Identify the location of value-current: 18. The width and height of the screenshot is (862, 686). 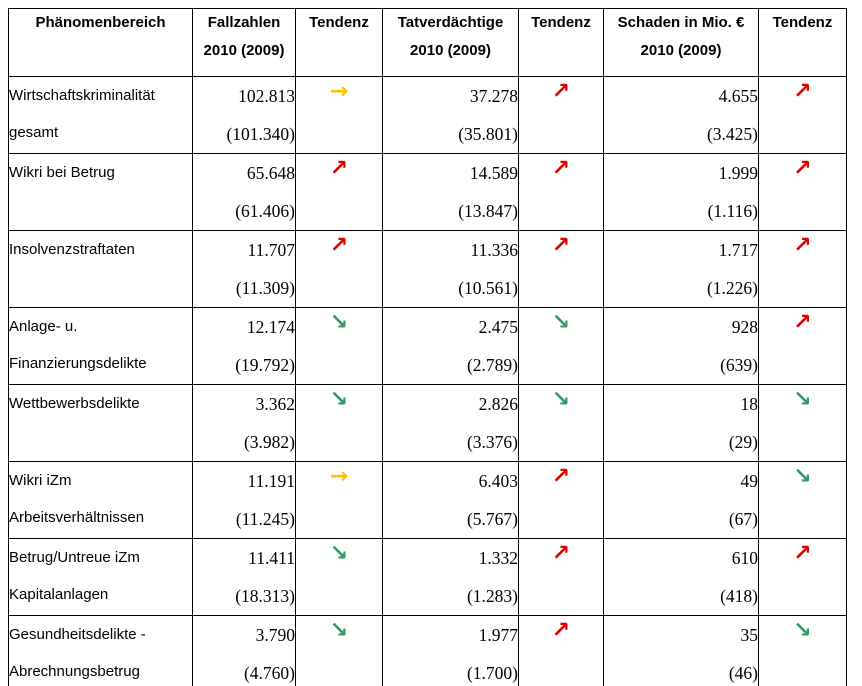
(749, 404).